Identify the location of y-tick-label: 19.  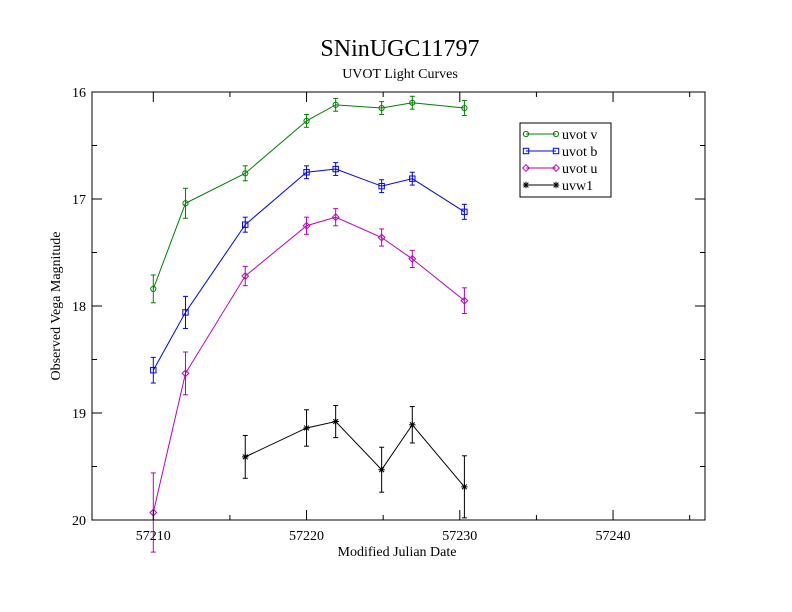
(79, 414).